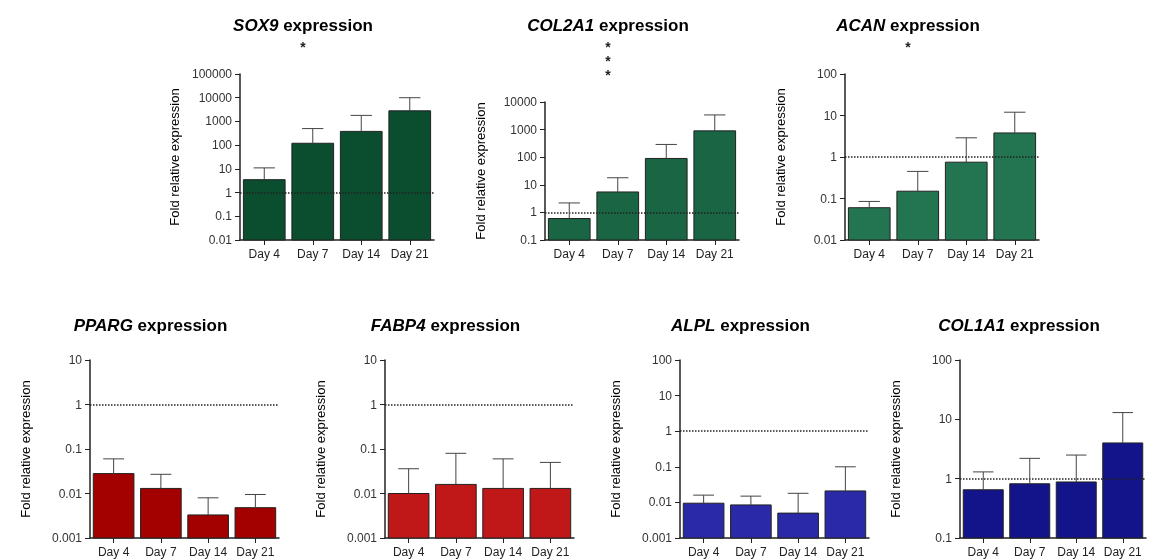 Image resolution: width=1168 pixels, height=560 pixels. I want to click on y-tick-label: 100000, so click(212, 74).